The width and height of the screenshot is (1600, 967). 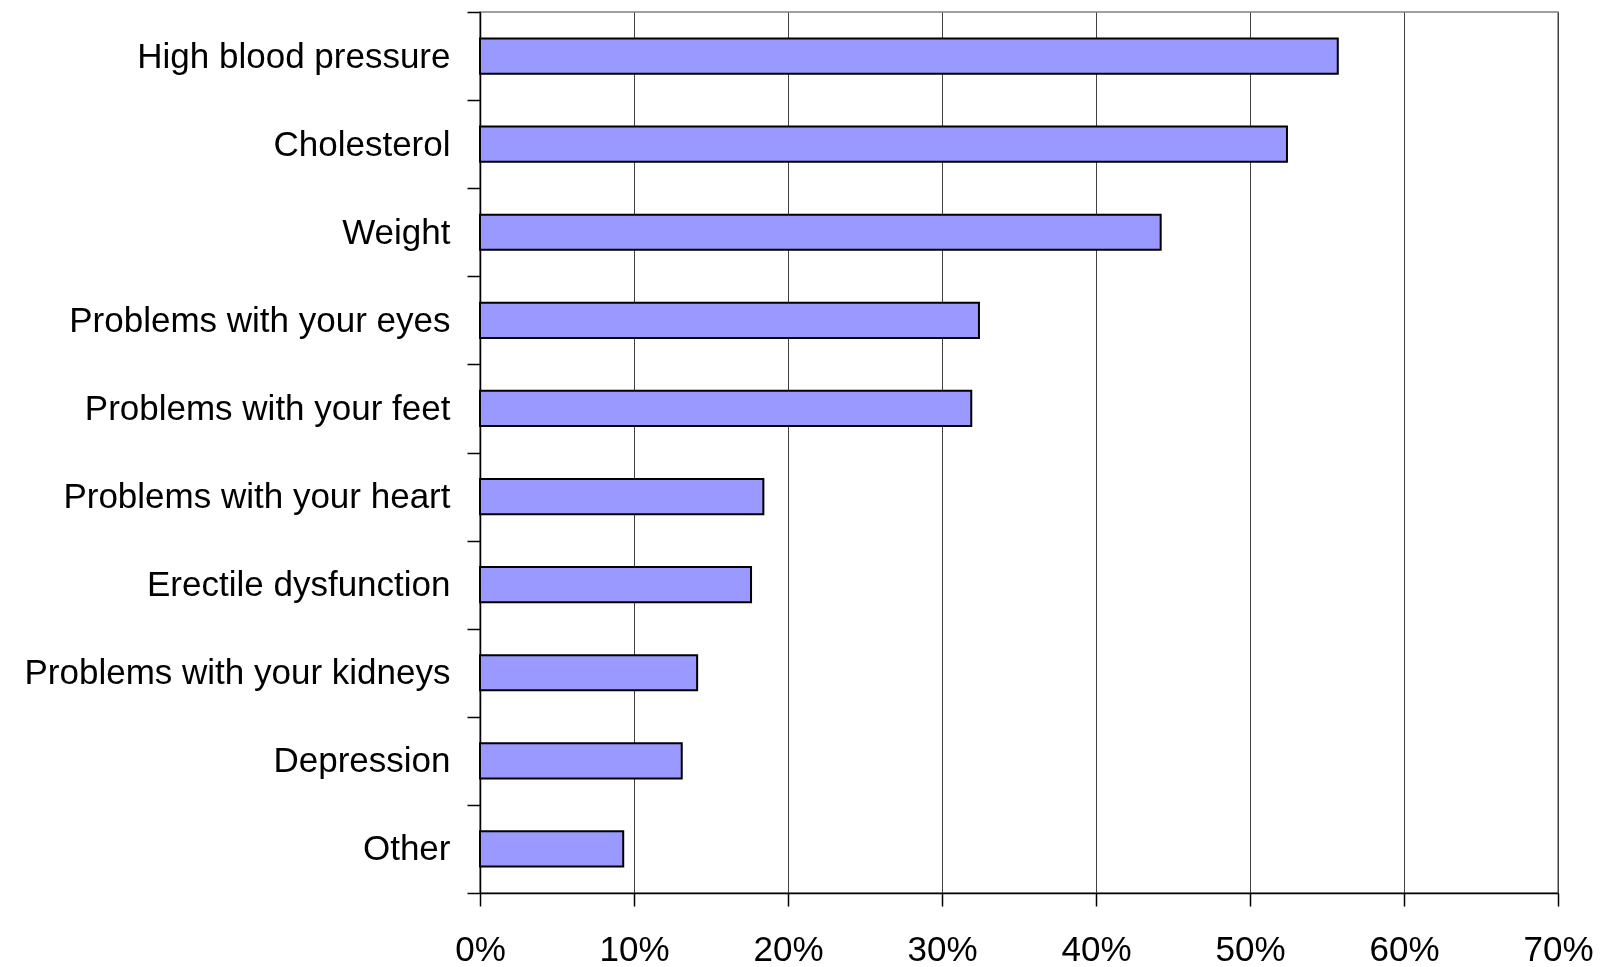 I want to click on y-tick-label: Problems with your heart, so click(x=257, y=496).